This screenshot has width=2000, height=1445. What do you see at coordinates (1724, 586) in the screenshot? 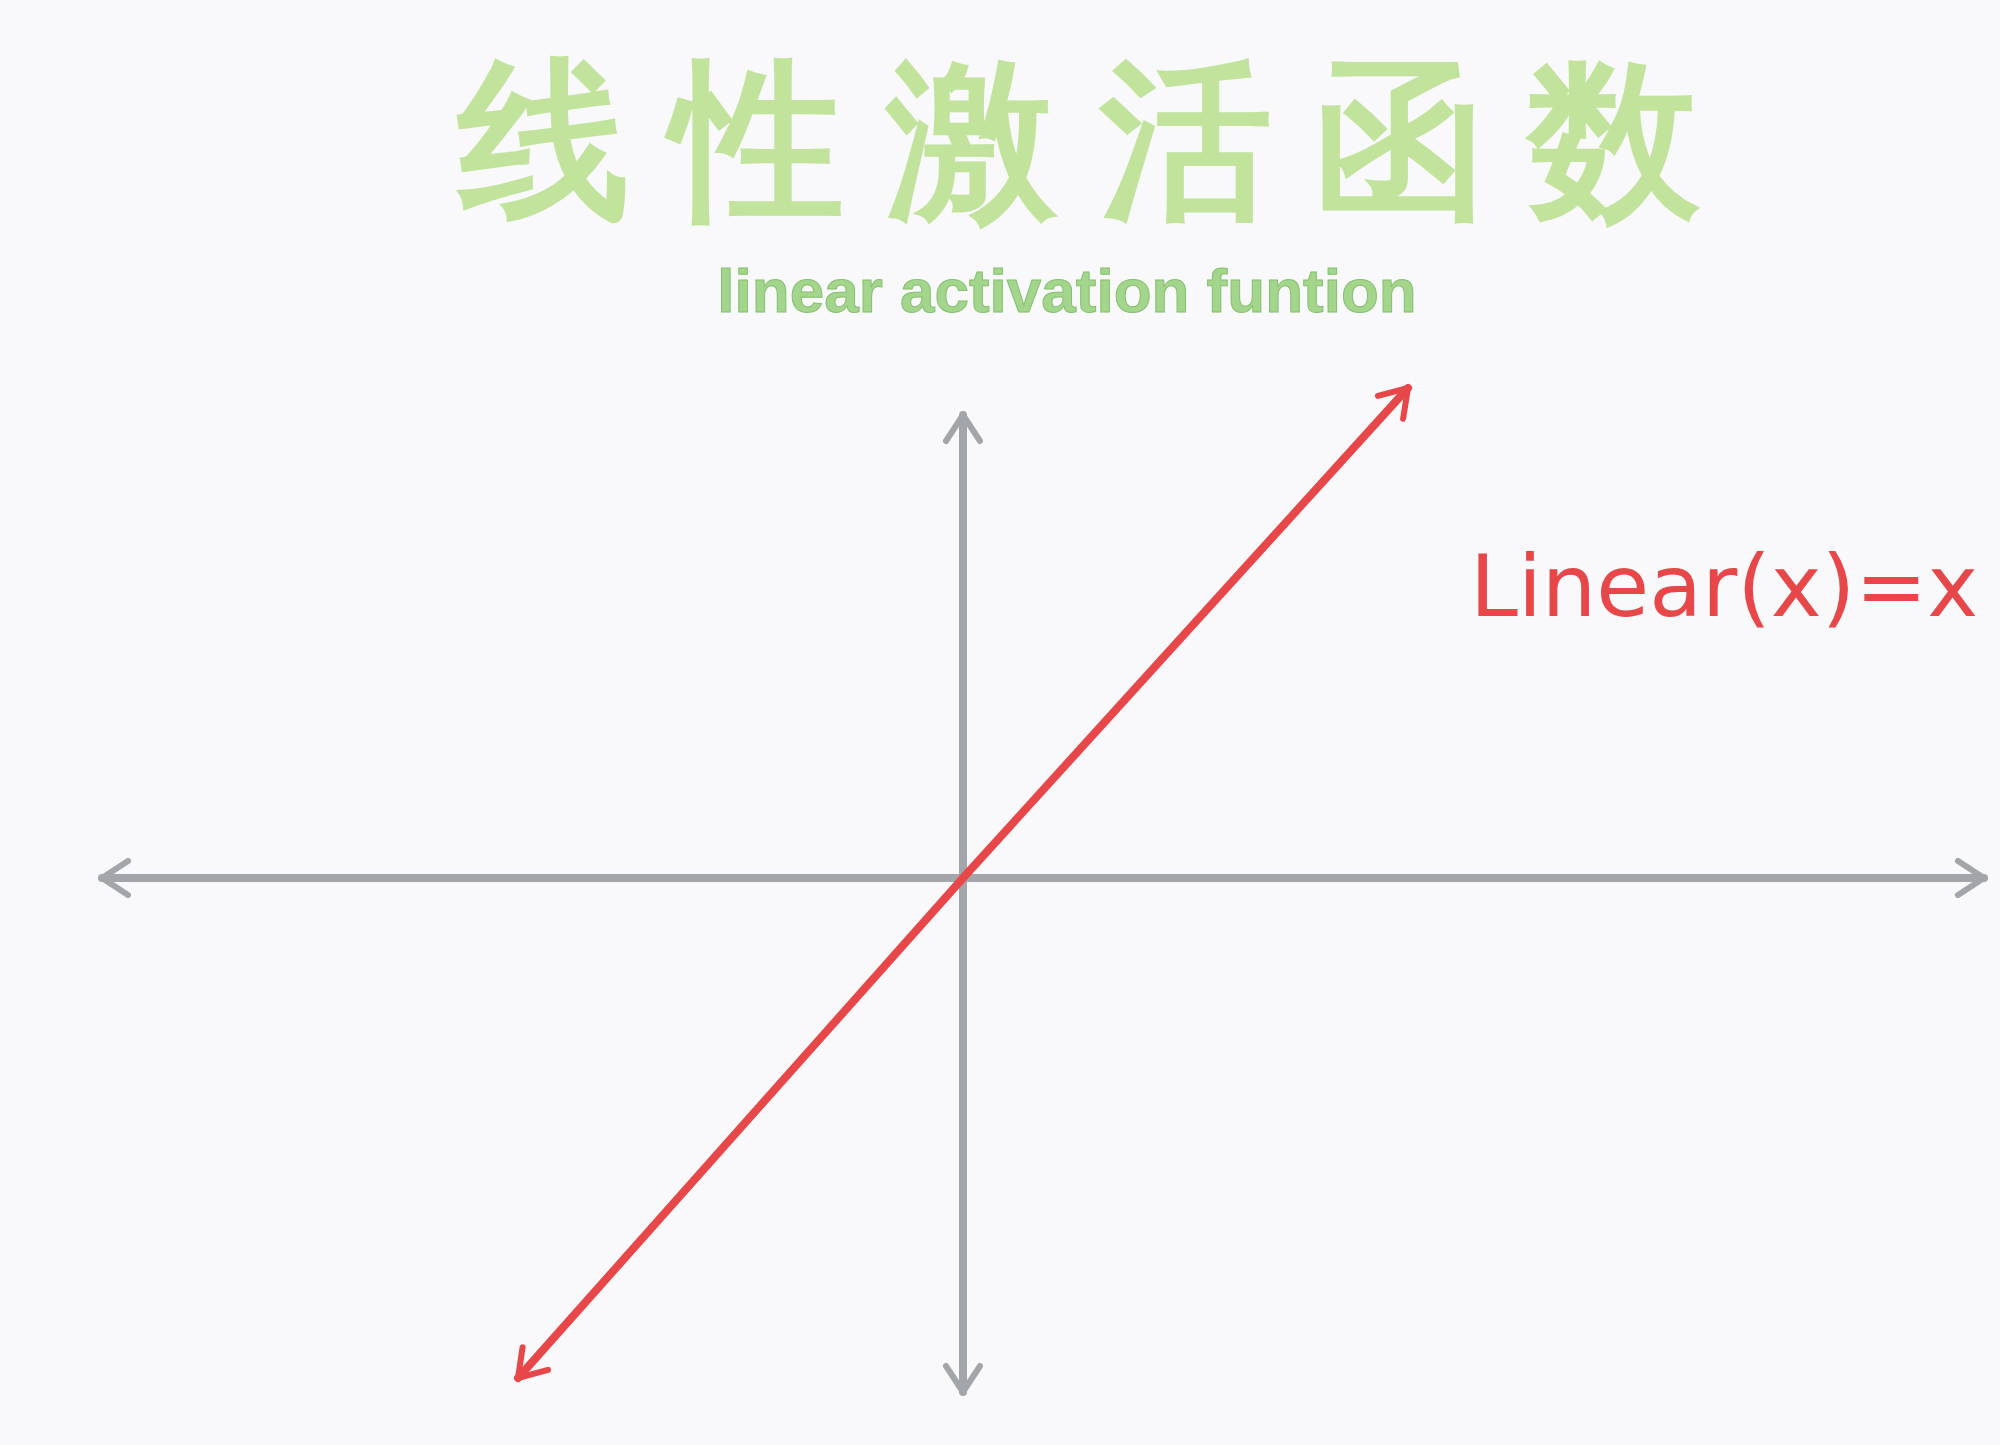
I see `series-label: Linear(x)=x` at bounding box center [1724, 586].